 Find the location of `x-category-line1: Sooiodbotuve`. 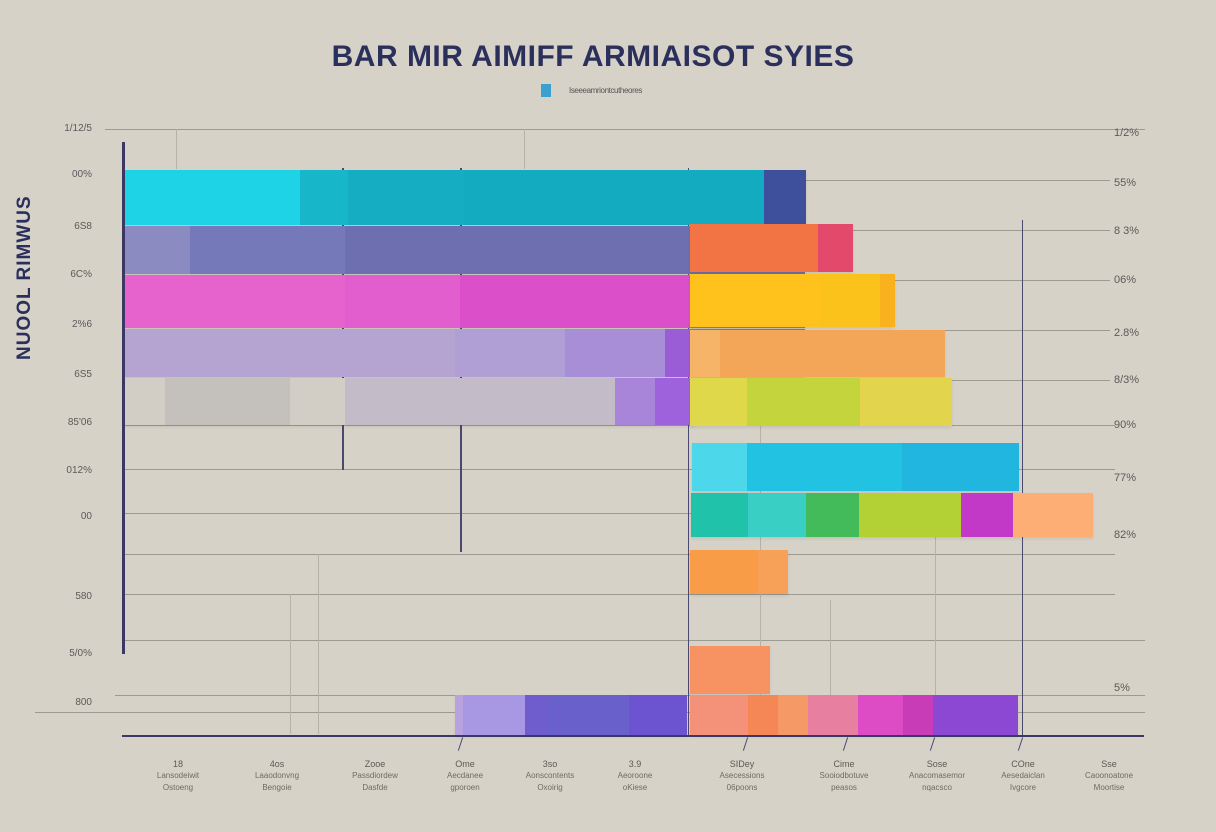

x-category-line1: Sooiodbotuve is located at coordinates (844, 775).